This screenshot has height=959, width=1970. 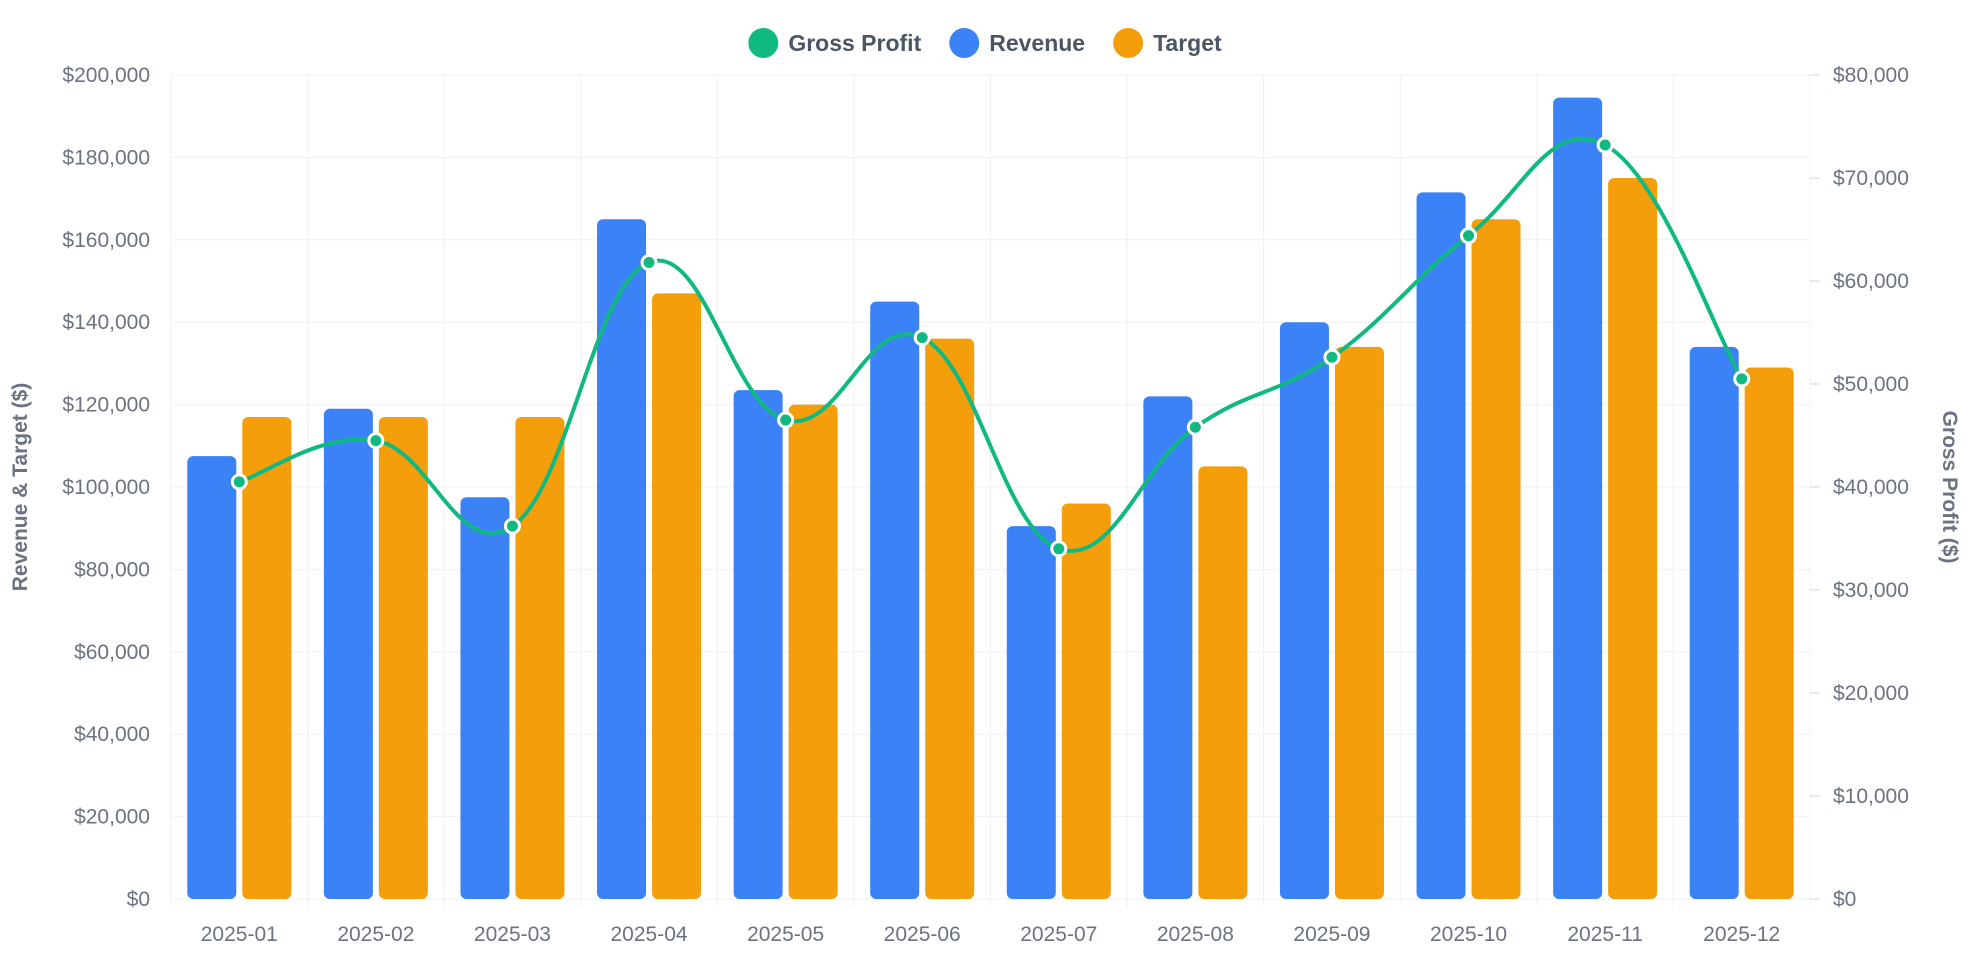 I want to click on right-tick-label: $50,000, so click(x=1871, y=384).